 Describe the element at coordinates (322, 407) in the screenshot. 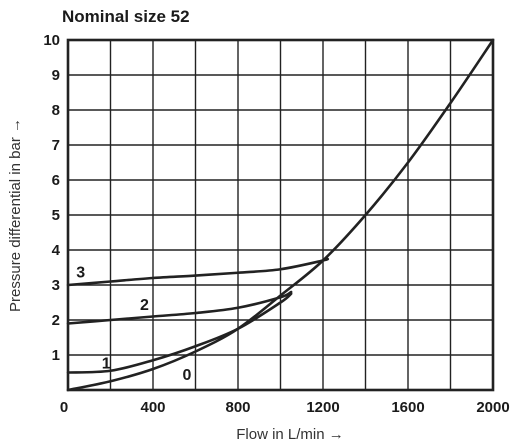

I see `x-tick-label: 1200` at that location.